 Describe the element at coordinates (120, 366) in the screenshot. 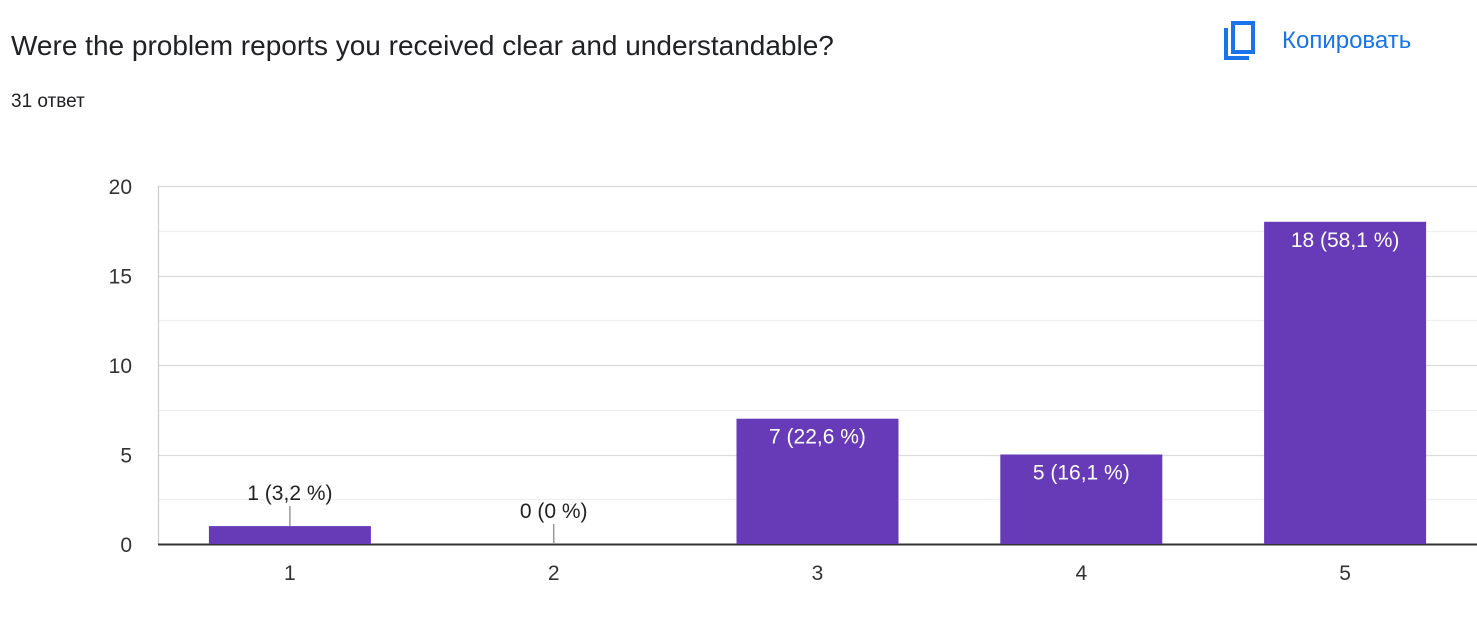

I see `y-tick-label: 10` at that location.